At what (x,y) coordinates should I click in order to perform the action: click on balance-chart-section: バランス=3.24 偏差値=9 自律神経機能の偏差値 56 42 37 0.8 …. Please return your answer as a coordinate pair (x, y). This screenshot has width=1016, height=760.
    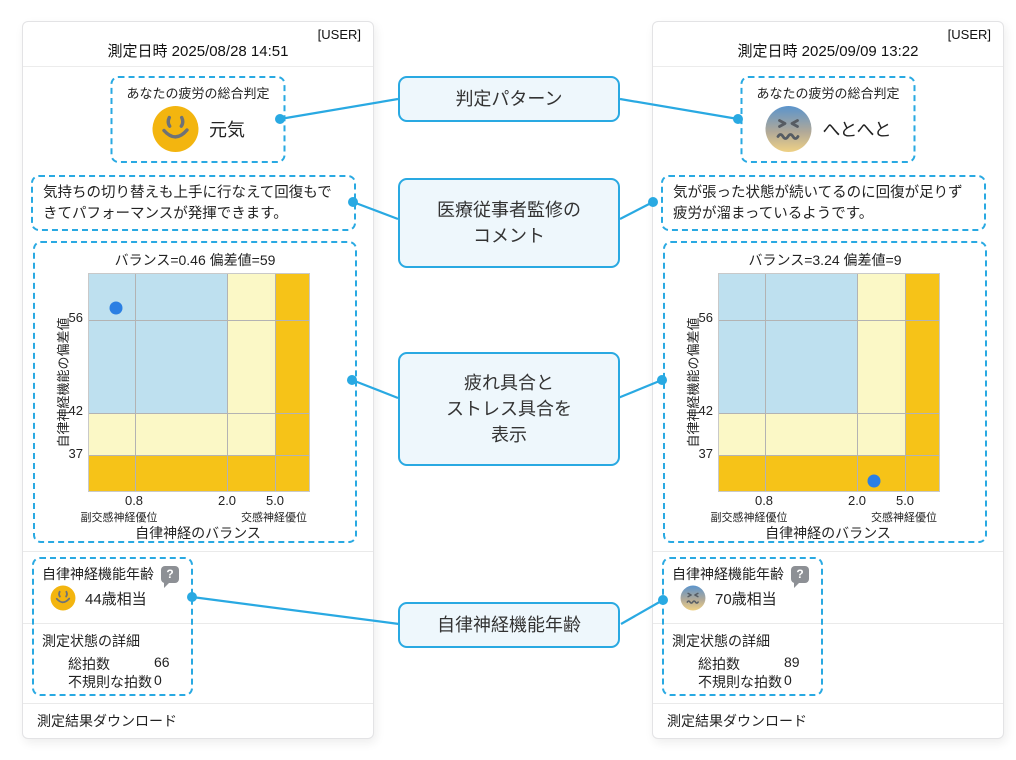
    Looking at the image, I should click on (825, 392).